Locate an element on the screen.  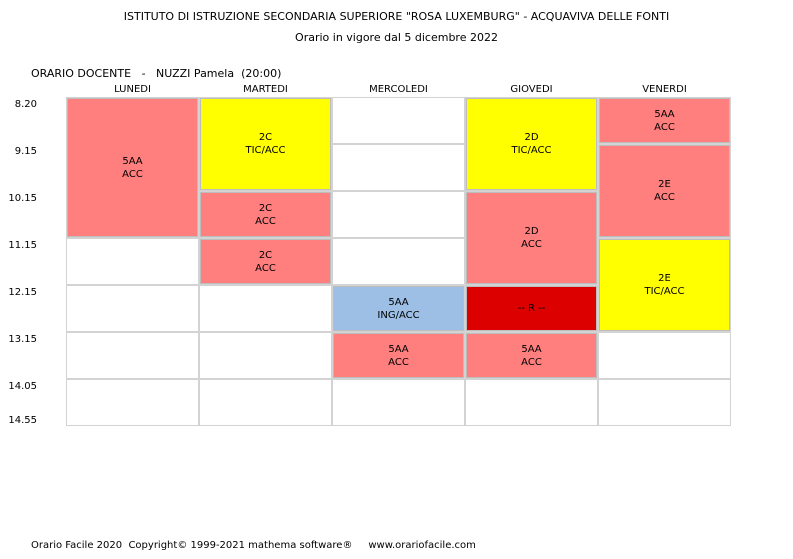
day-header-giovedi: GIOVEDI is located at coordinates (531, 89).